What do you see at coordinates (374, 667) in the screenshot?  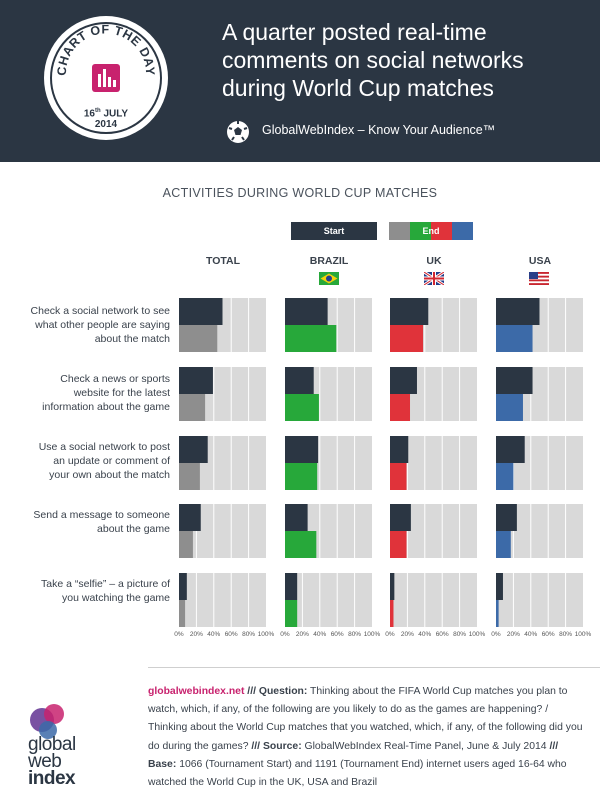 I see `footer-divider` at bounding box center [374, 667].